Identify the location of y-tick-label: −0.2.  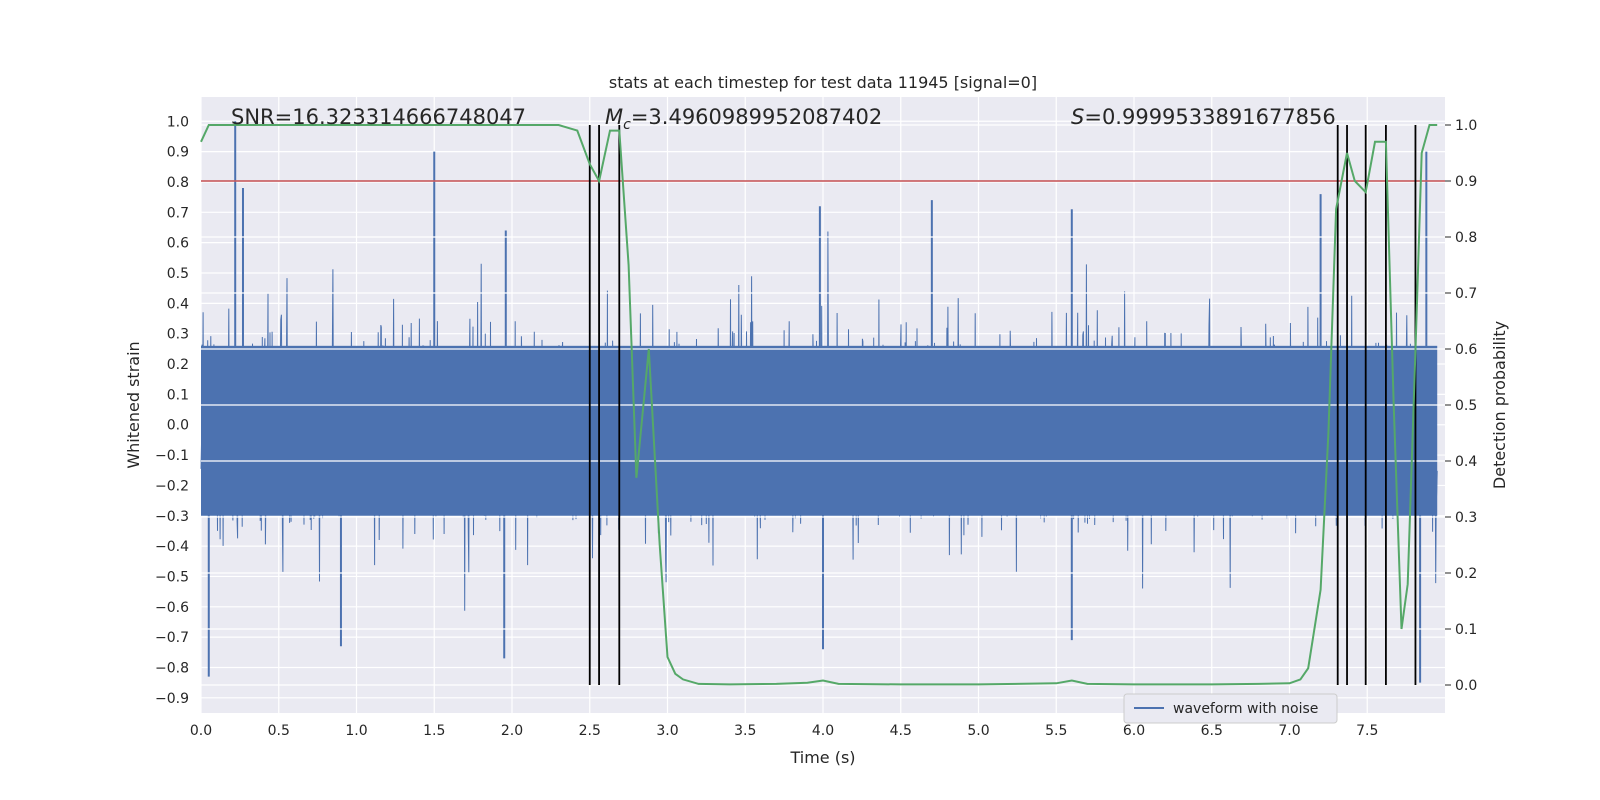
(172, 486).